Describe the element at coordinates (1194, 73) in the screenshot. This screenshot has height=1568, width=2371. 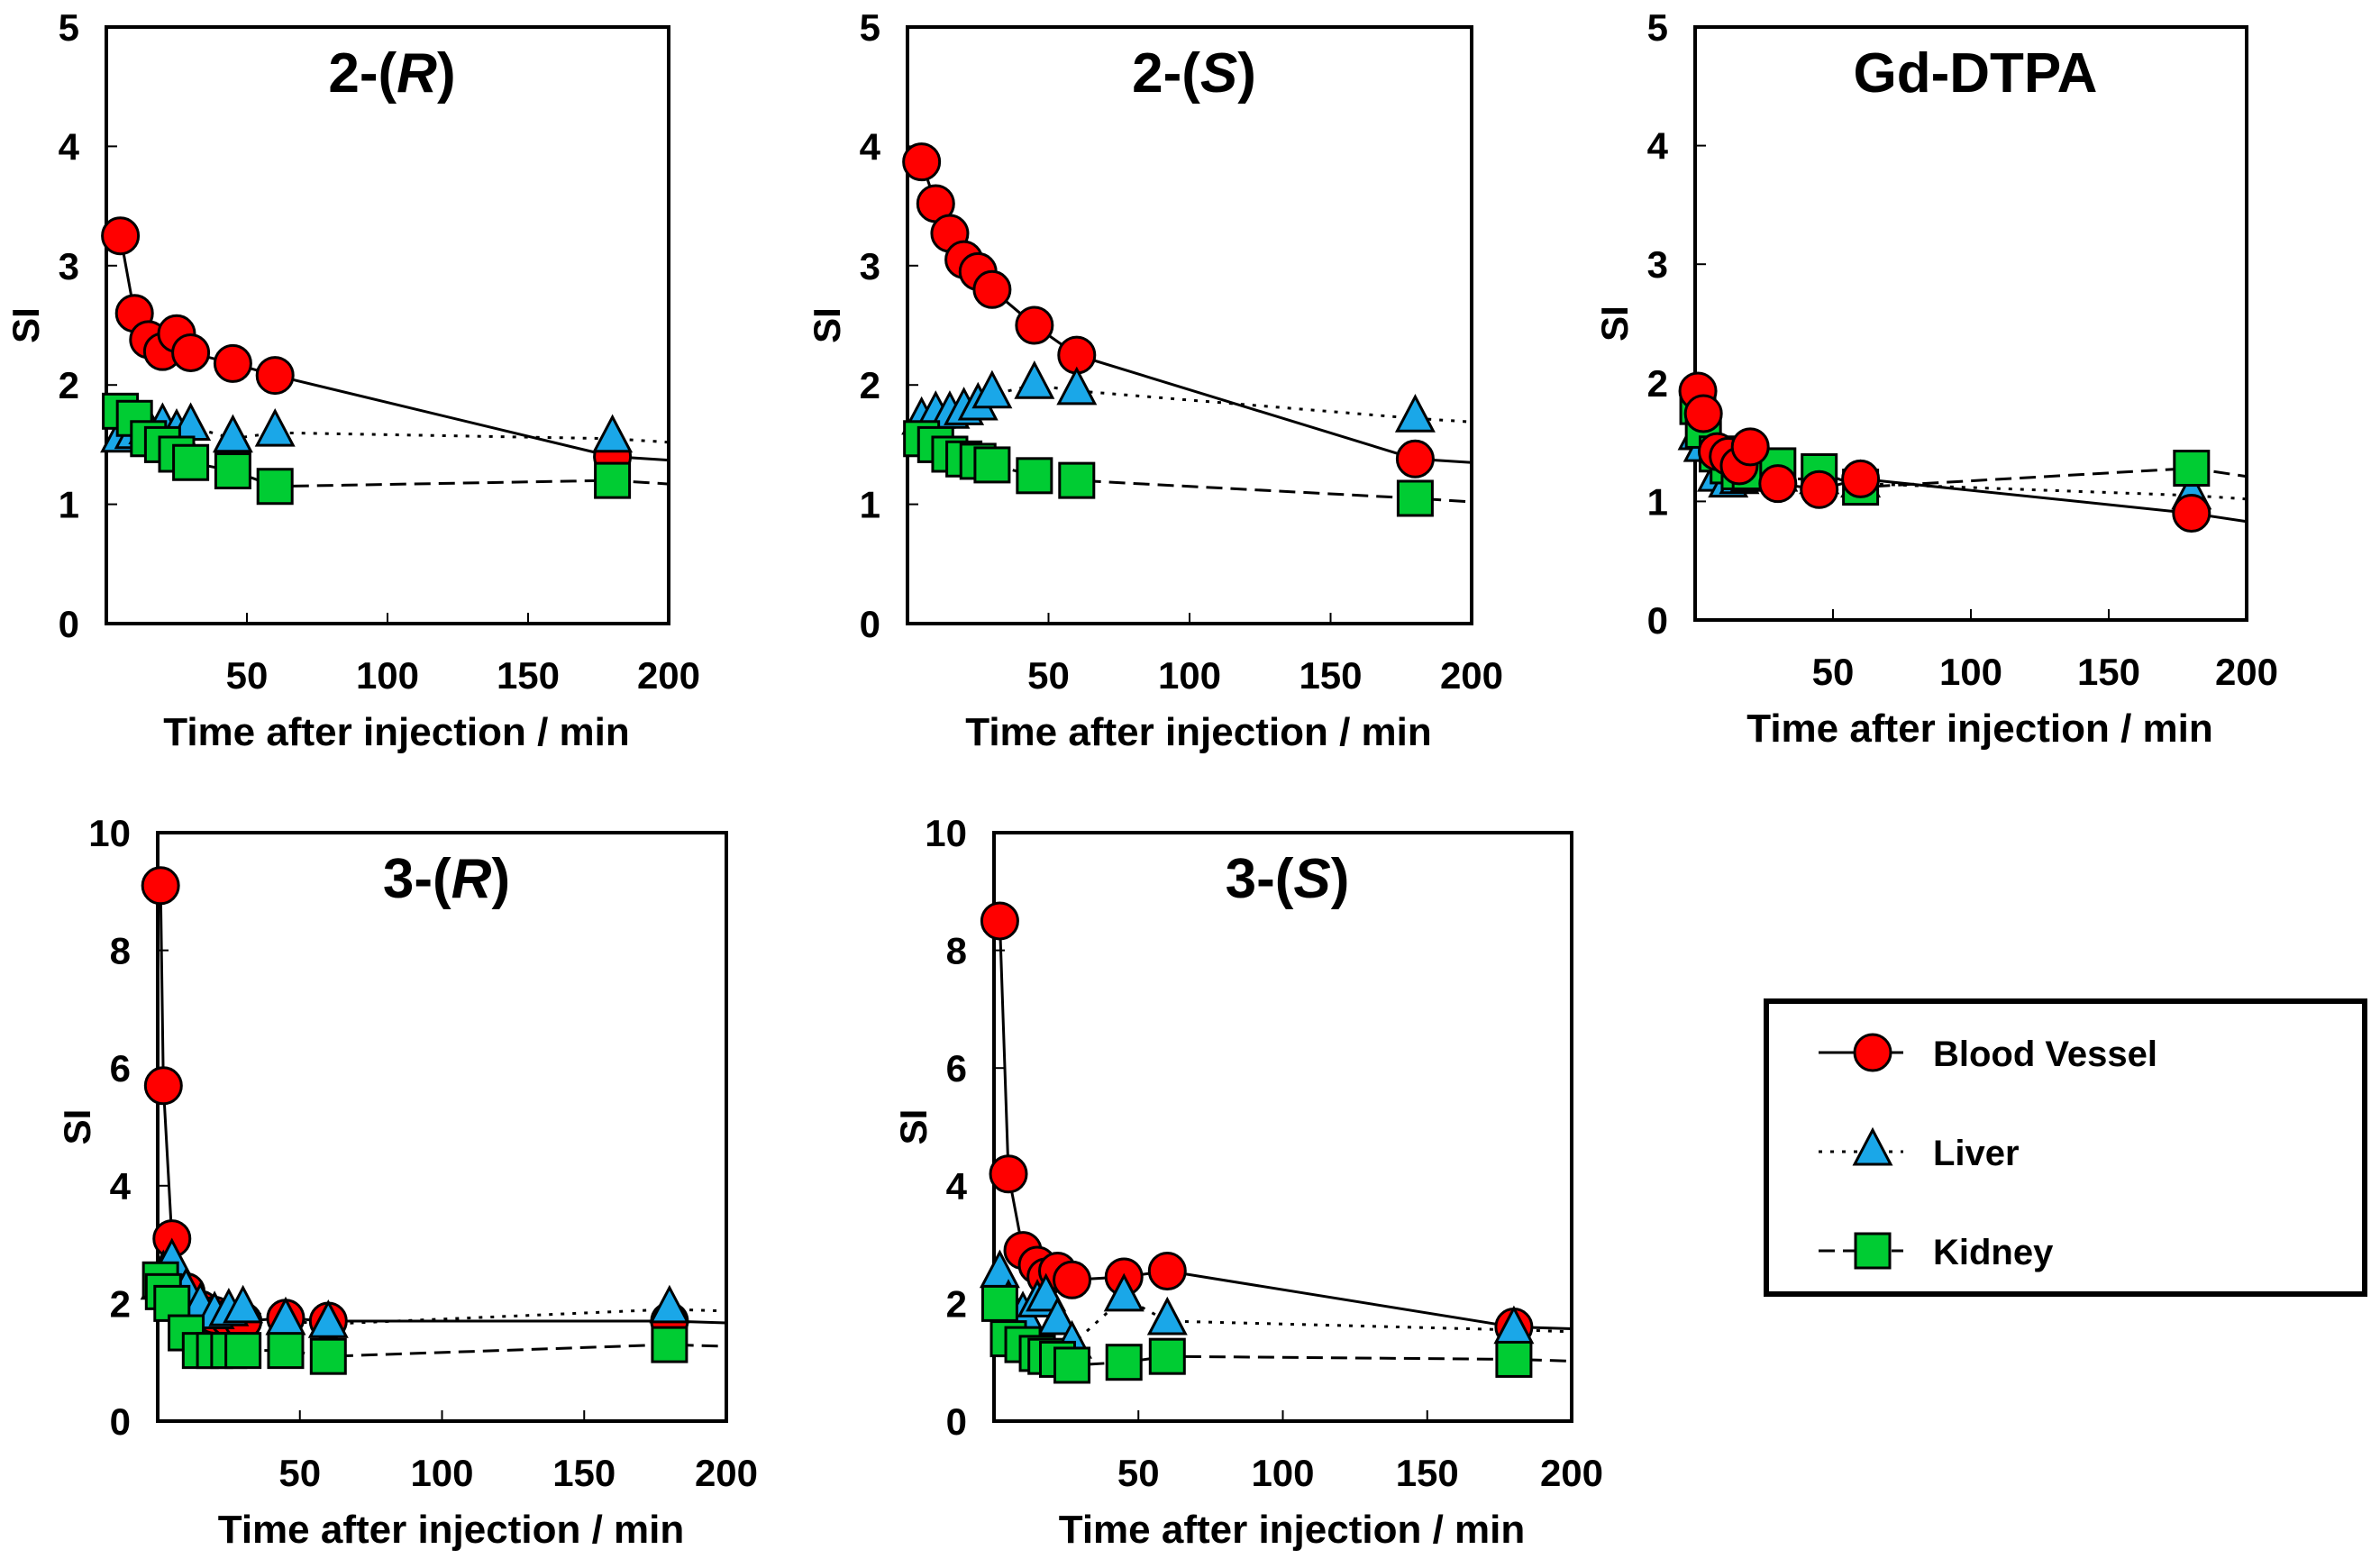
I see `chart-title: 2-(S)` at that location.